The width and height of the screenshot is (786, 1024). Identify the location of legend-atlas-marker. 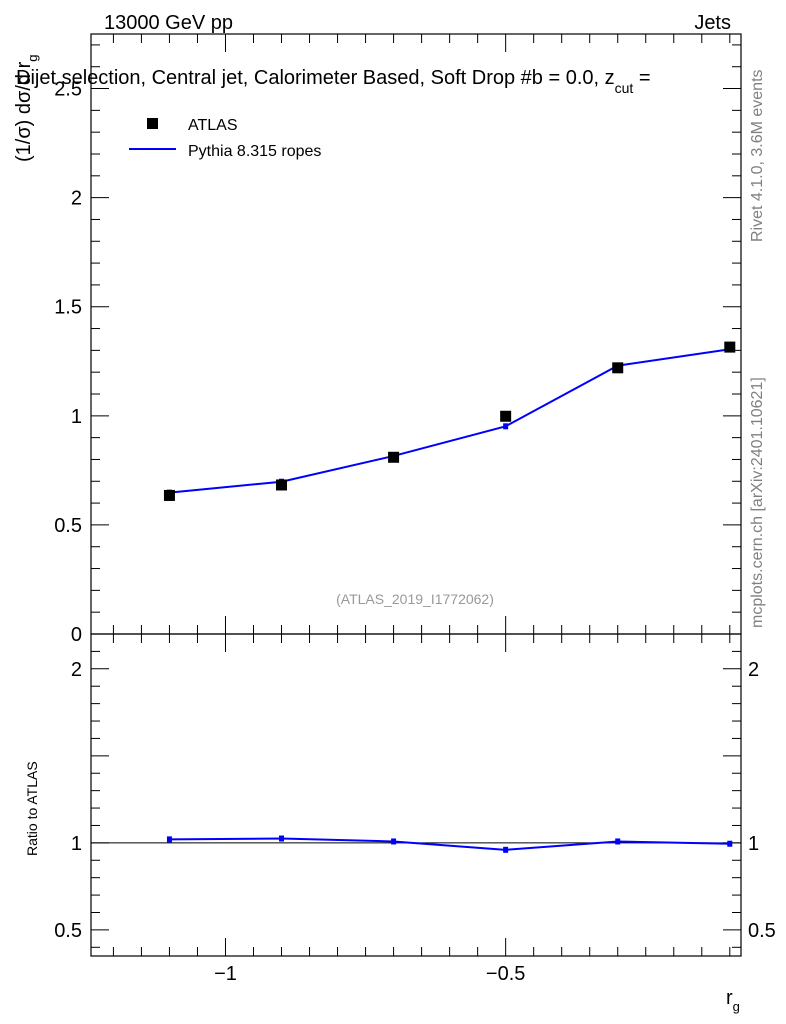
(152, 123).